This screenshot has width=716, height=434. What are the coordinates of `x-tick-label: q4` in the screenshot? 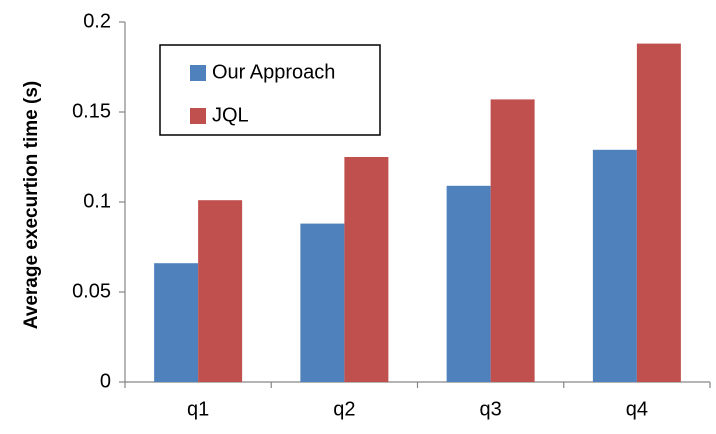 It's located at (637, 409).